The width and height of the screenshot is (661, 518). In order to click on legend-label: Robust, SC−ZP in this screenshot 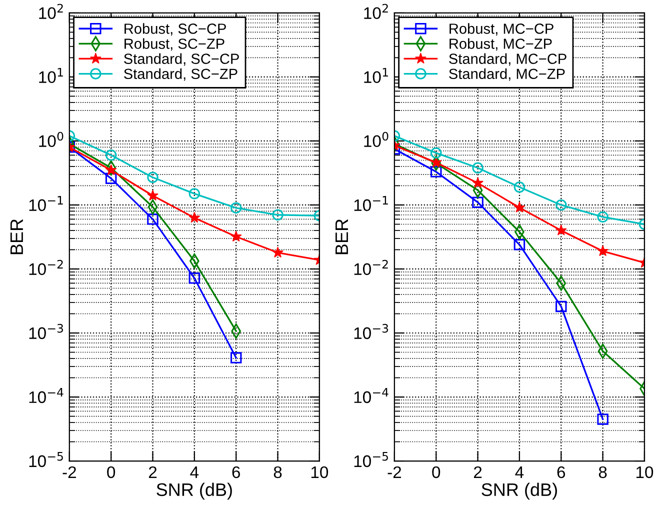, I will do `click(174, 44)`.